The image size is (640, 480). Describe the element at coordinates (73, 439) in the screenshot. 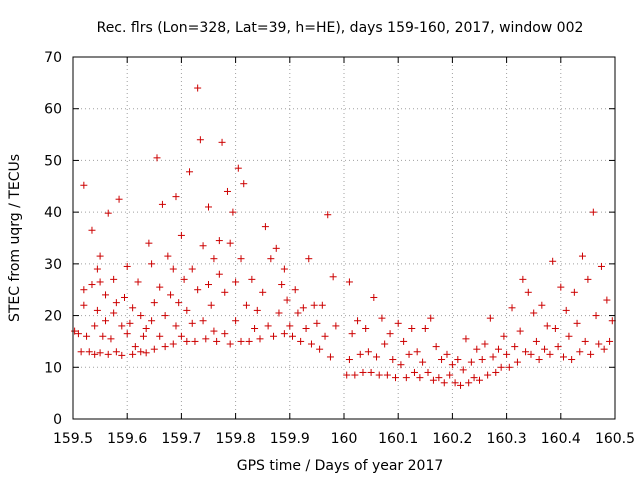

I see `x-tick-label: 159.5` at that location.